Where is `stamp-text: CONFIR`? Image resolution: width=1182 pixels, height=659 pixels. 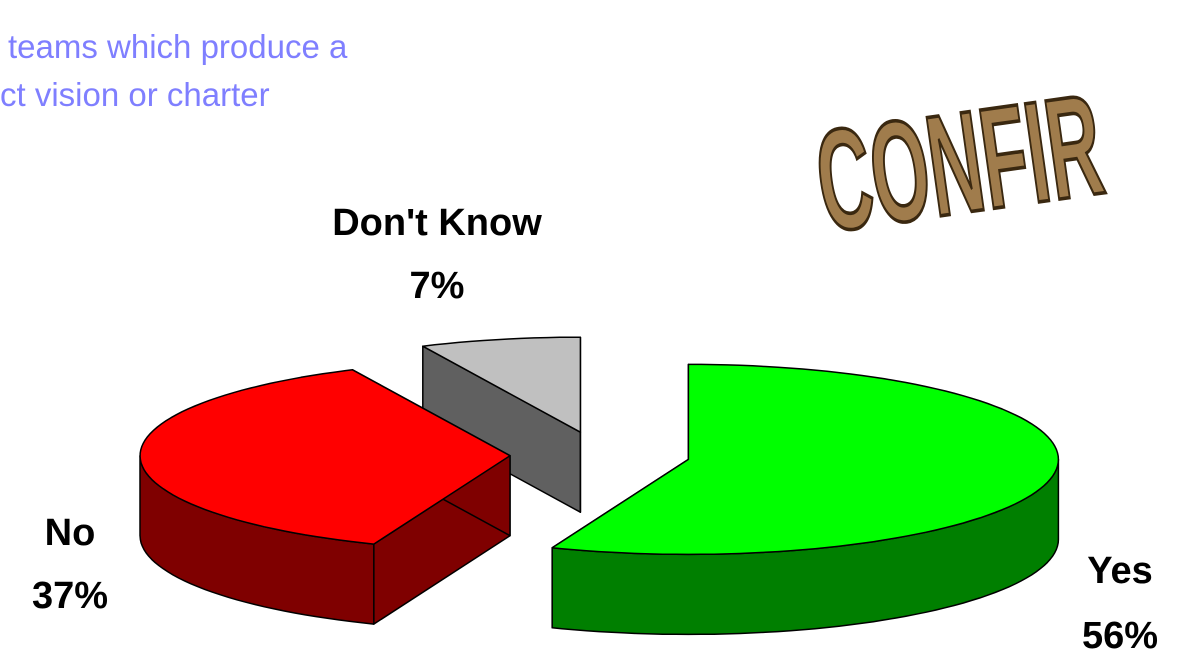
stamp-text: CONFIR is located at coordinates (959, 163).